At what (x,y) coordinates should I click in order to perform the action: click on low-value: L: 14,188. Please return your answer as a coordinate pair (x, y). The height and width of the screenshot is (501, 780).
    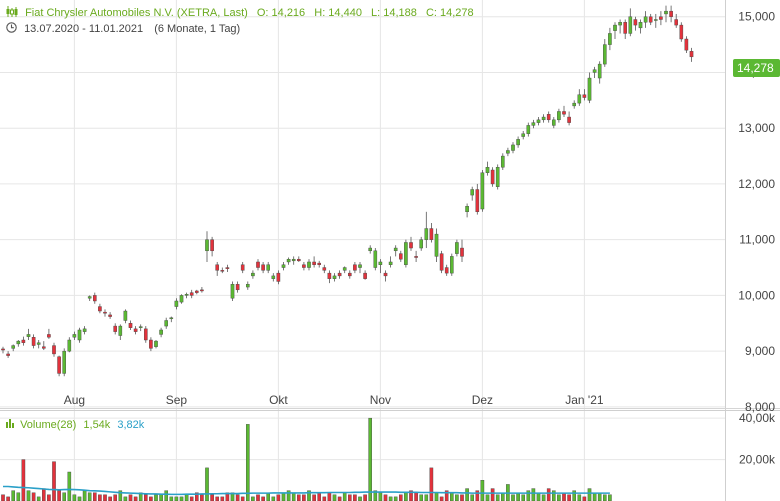
    Looking at the image, I should click on (394, 12).